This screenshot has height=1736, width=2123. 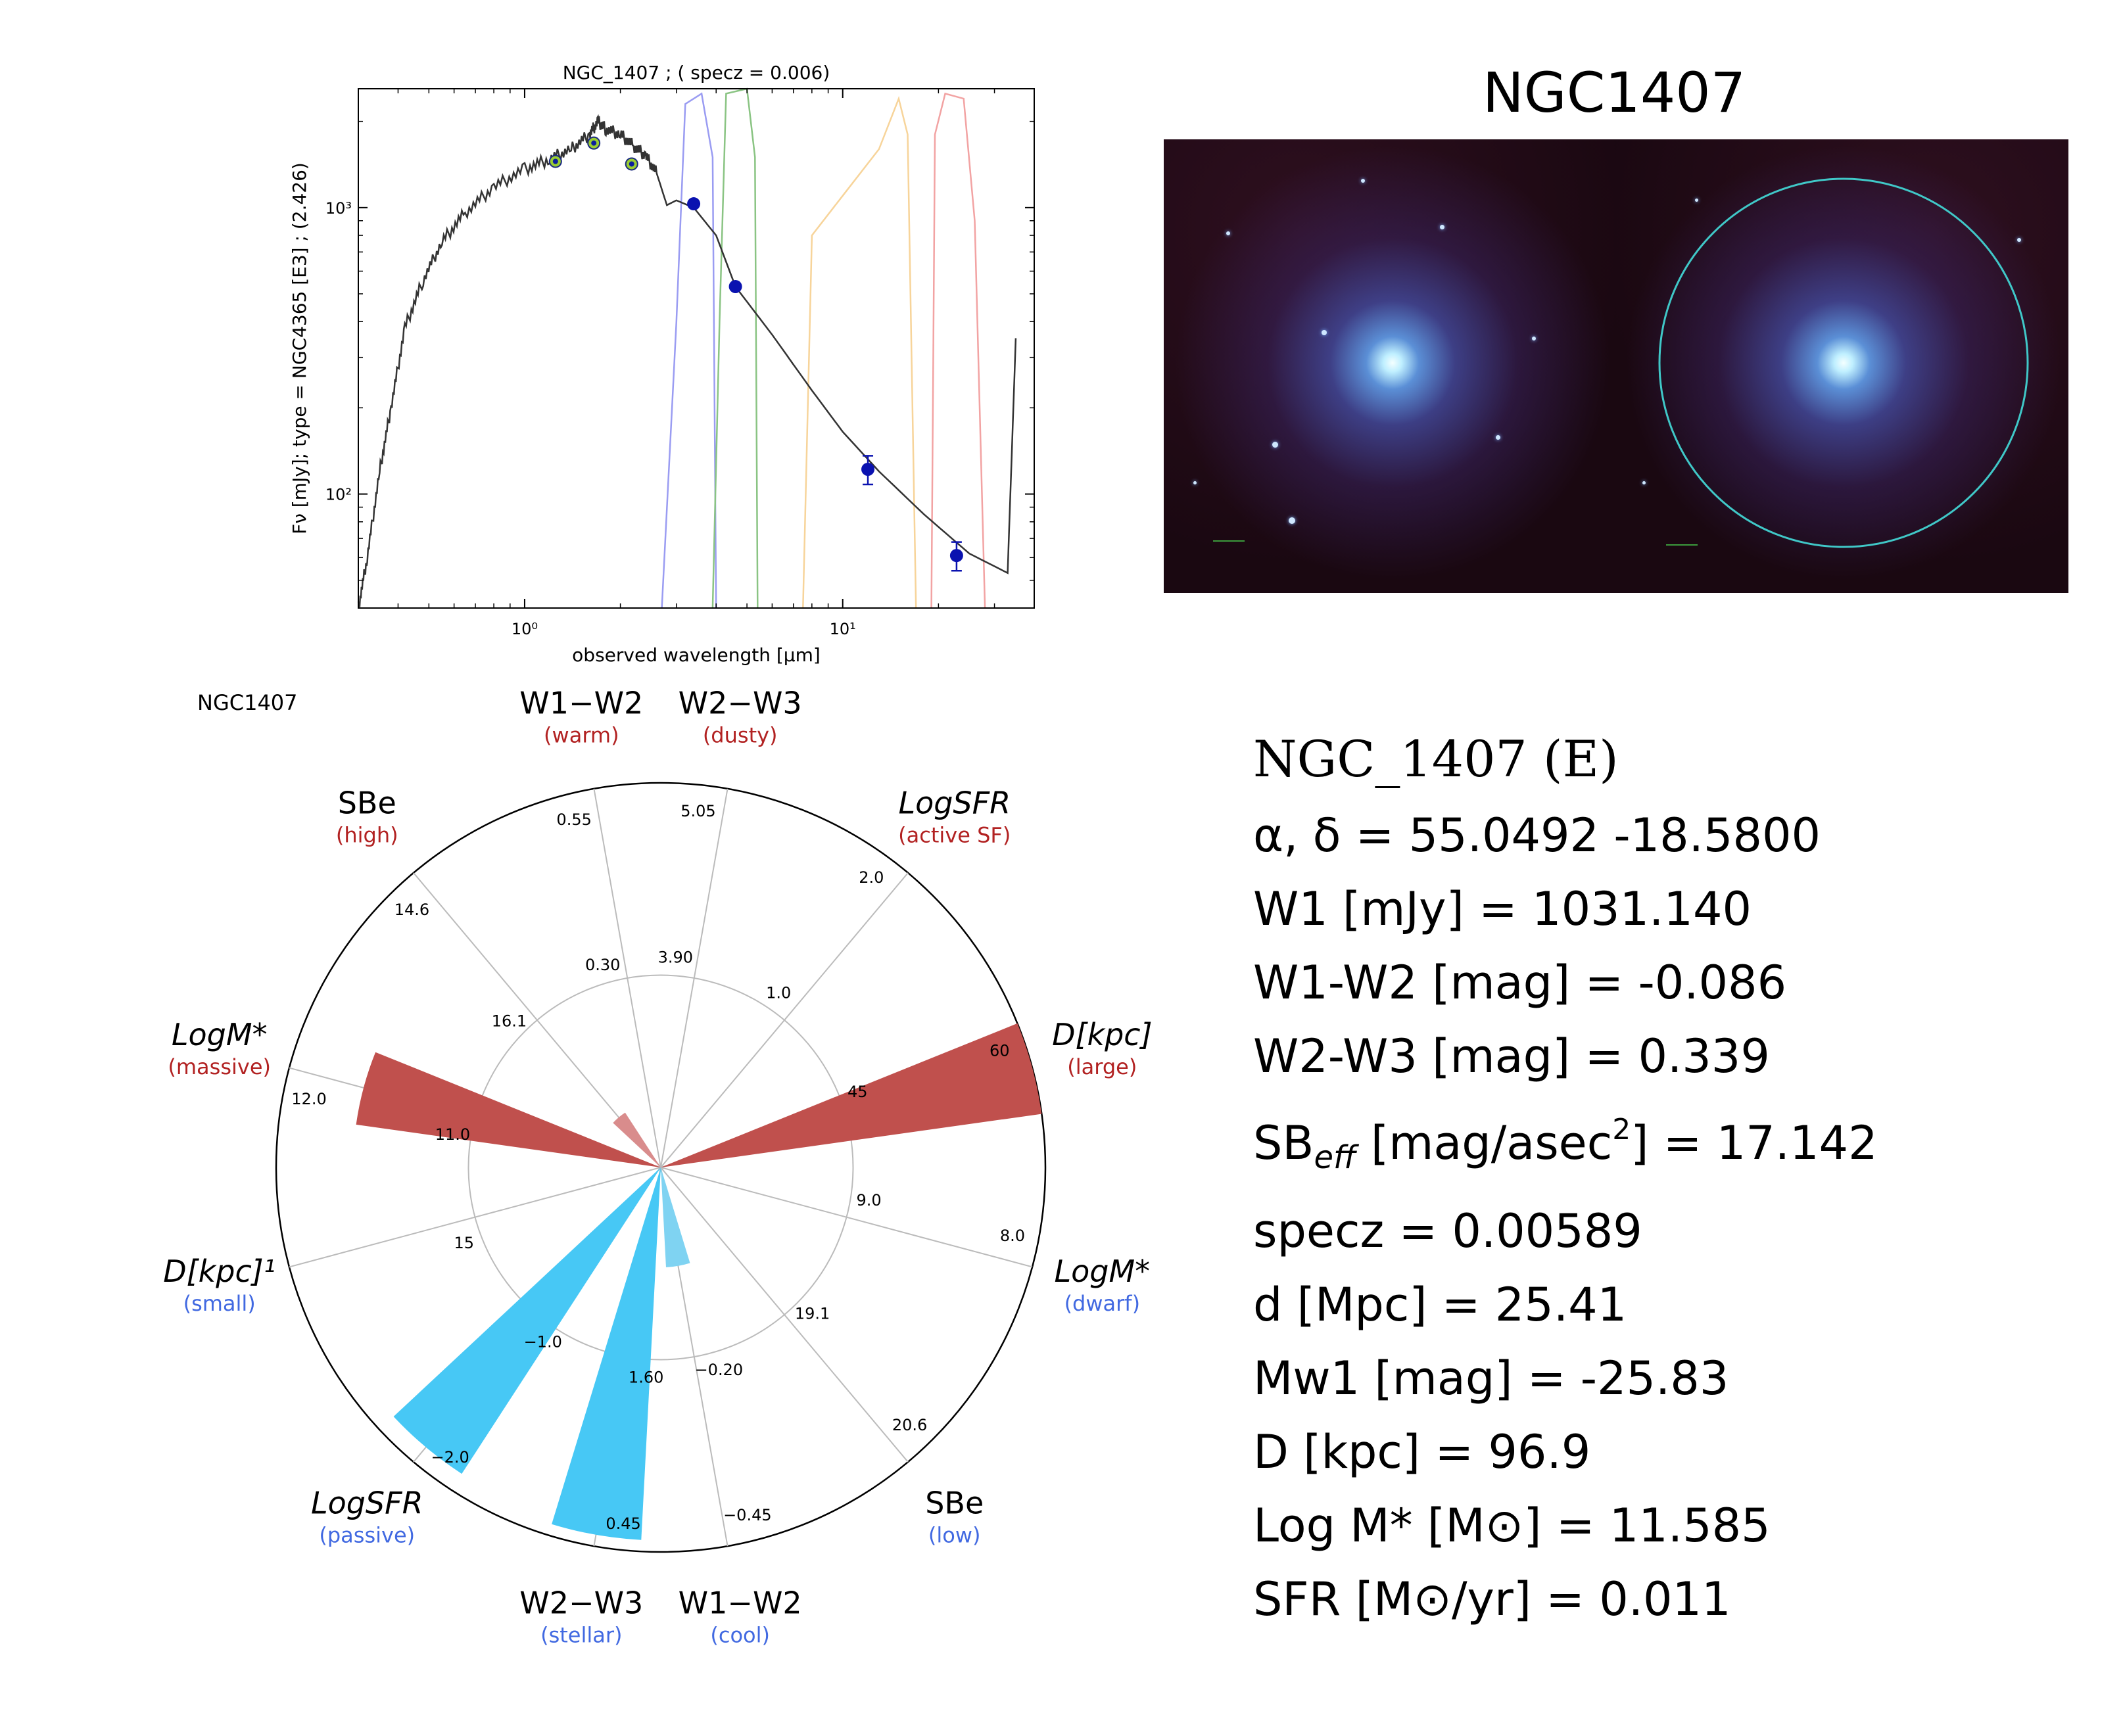 I want to click on info-sb: SBeff [mag/asec2] = 17.142, so click(x=1565, y=1145).